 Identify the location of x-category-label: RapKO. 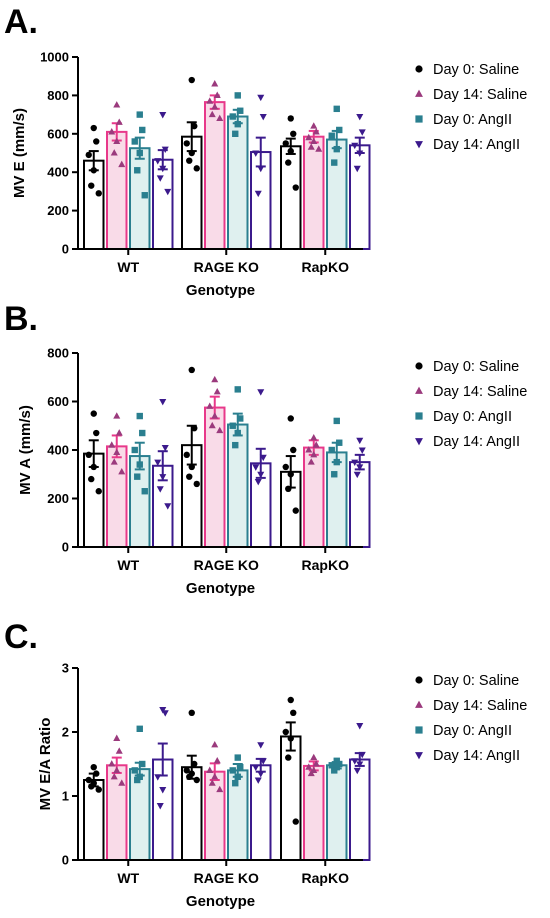
(326, 878).